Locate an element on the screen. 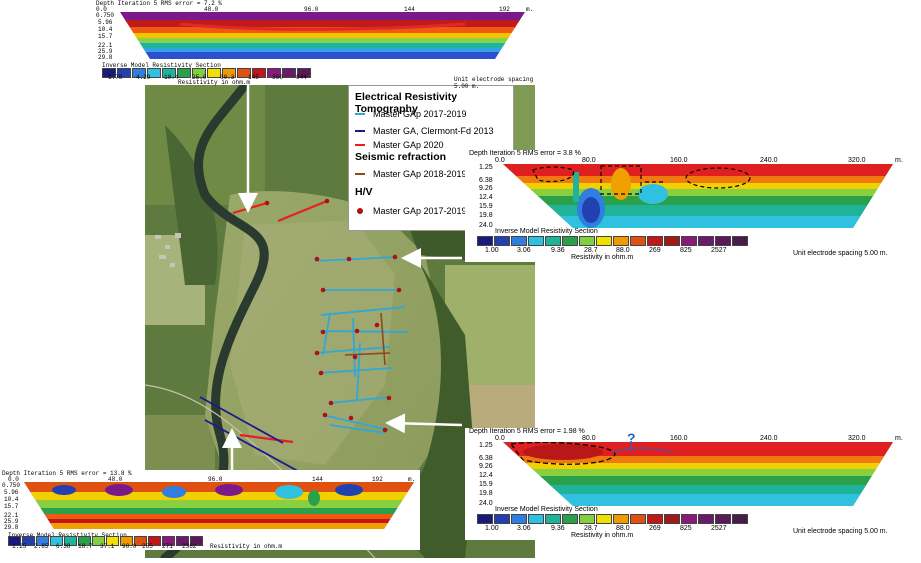 Image resolution: width=921 pixels, height=563 pixels. legend-title-seismic: Seismic refraction is located at coordinates (401, 157).